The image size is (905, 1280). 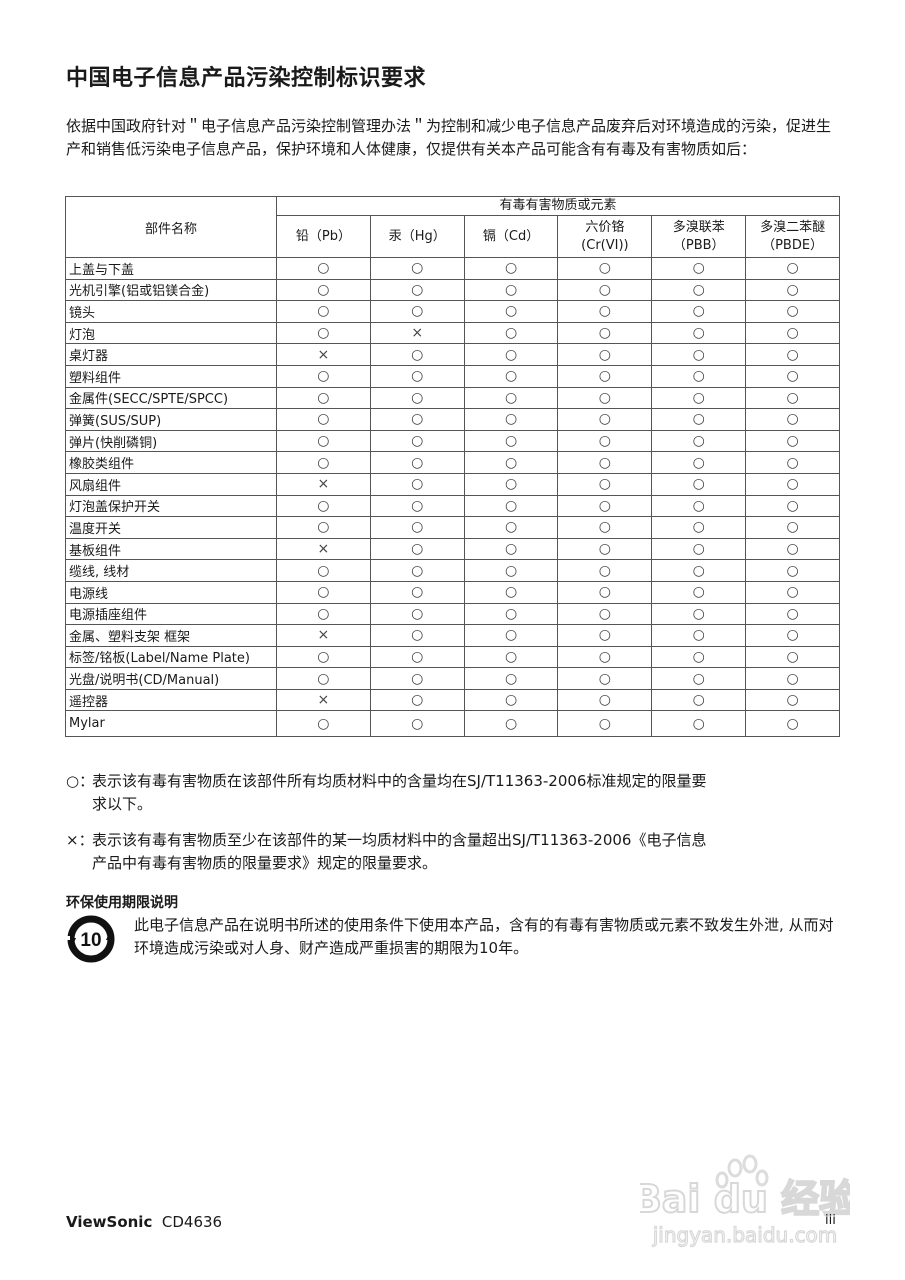 What do you see at coordinates (452, 592) in the screenshot?
I see `table-row: 电源线 ○ ○ ○ ○ ○ ○` at bounding box center [452, 592].